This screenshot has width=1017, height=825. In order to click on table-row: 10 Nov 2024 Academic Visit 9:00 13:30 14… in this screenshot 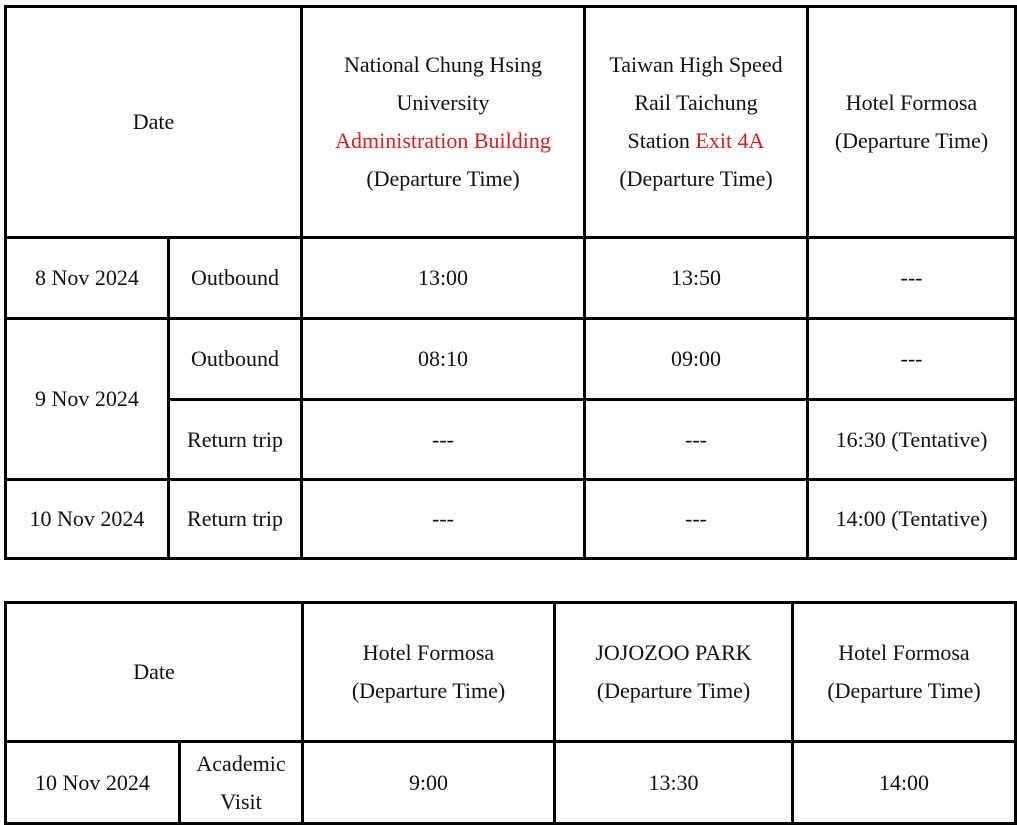, I will do `click(510, 782)`.